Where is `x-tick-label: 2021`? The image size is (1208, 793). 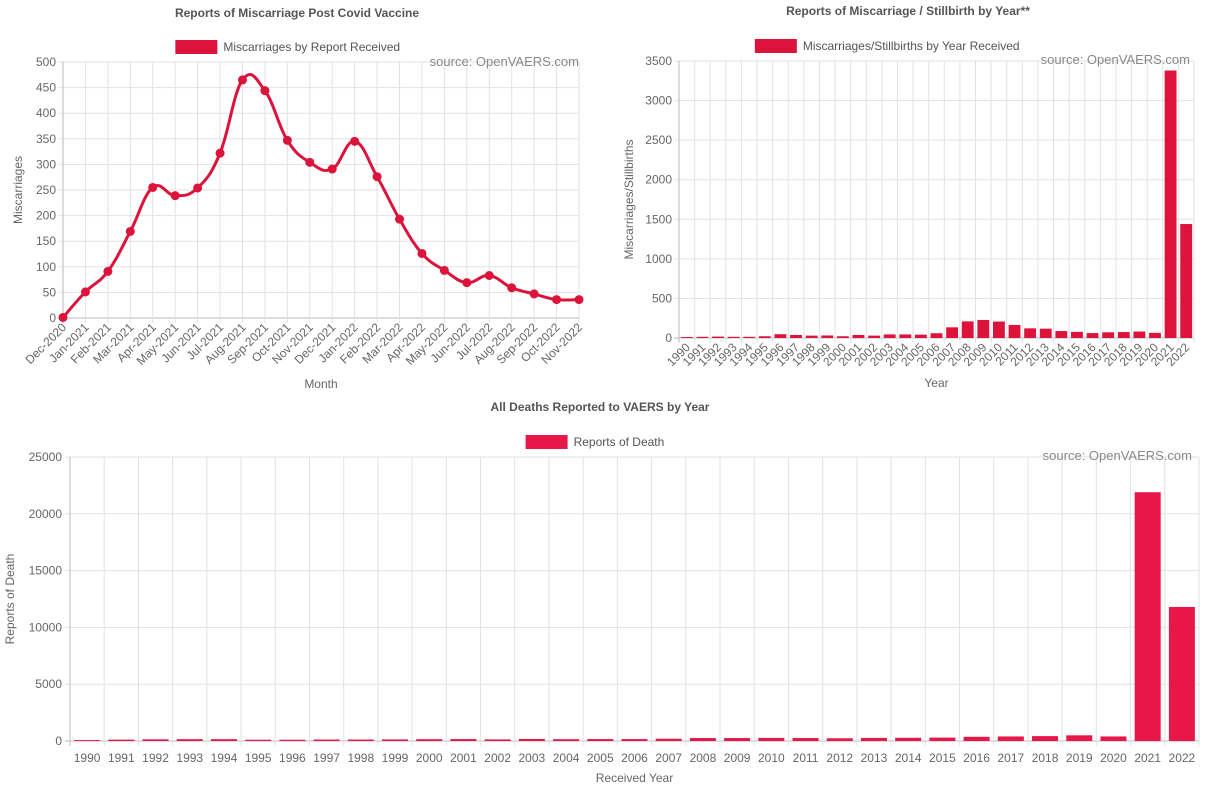
x-tick-label: 2021 is located at coordinates (1147, 758).